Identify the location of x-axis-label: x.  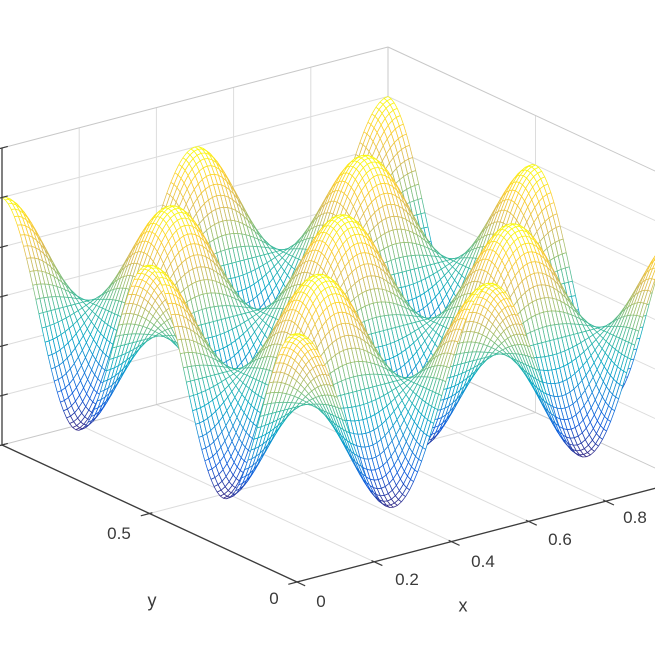
(463, 605).